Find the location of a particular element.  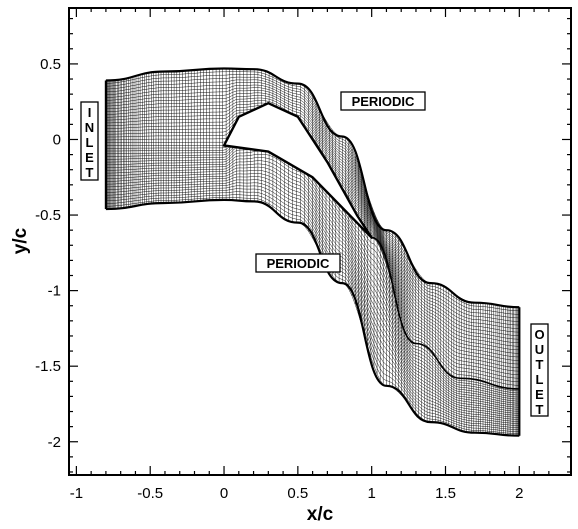

y-tick-label: 0.5 is located at coordinates (50, 64).